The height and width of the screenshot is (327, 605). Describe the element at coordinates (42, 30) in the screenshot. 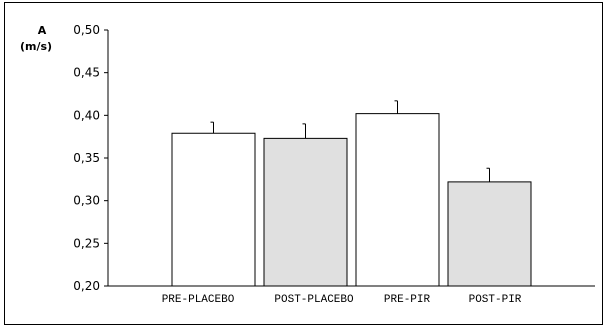

I see `y-axis-title-line1: A` at that location.